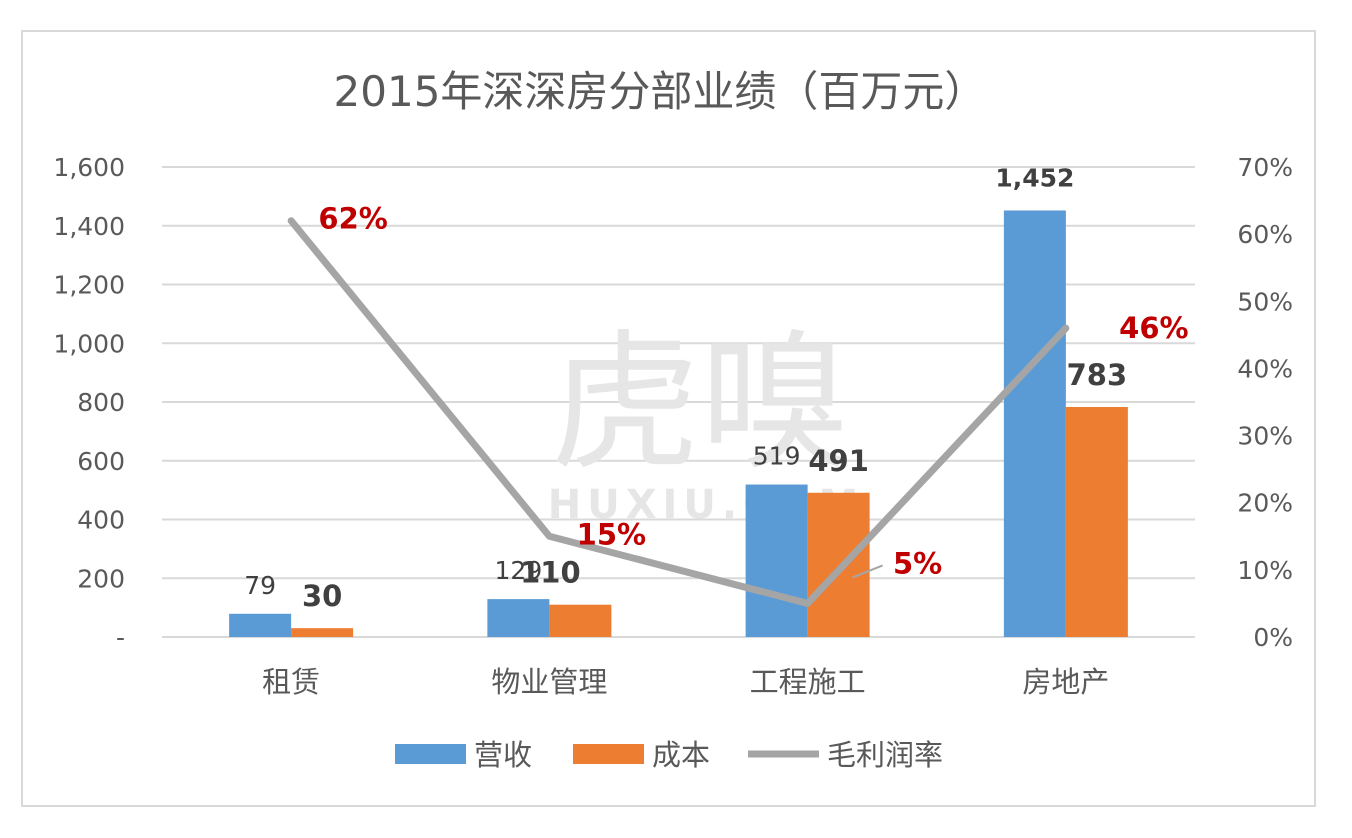 Image resolution: width=1352 pixels, height=838 pixels. Describe the element at coordinates (1153, 328) in the screenshot. I see `data-label-margin: 46%` at that location.